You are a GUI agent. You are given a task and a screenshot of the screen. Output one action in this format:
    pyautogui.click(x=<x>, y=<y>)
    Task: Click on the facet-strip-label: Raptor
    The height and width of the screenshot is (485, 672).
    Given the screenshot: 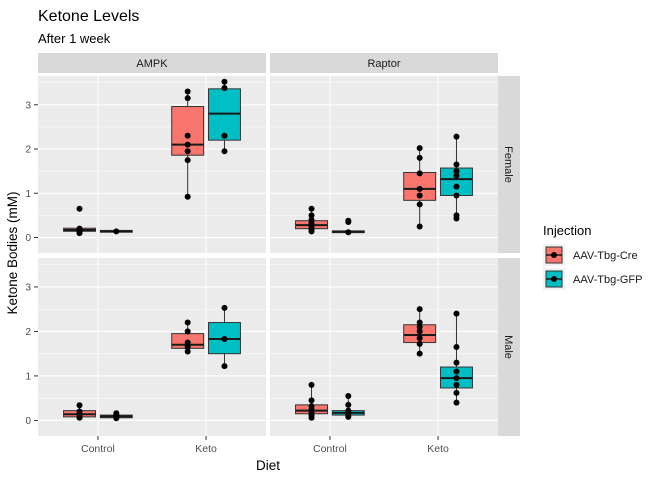 What is the action you would take?
    pyautogui.click(x=383, y=64)
    